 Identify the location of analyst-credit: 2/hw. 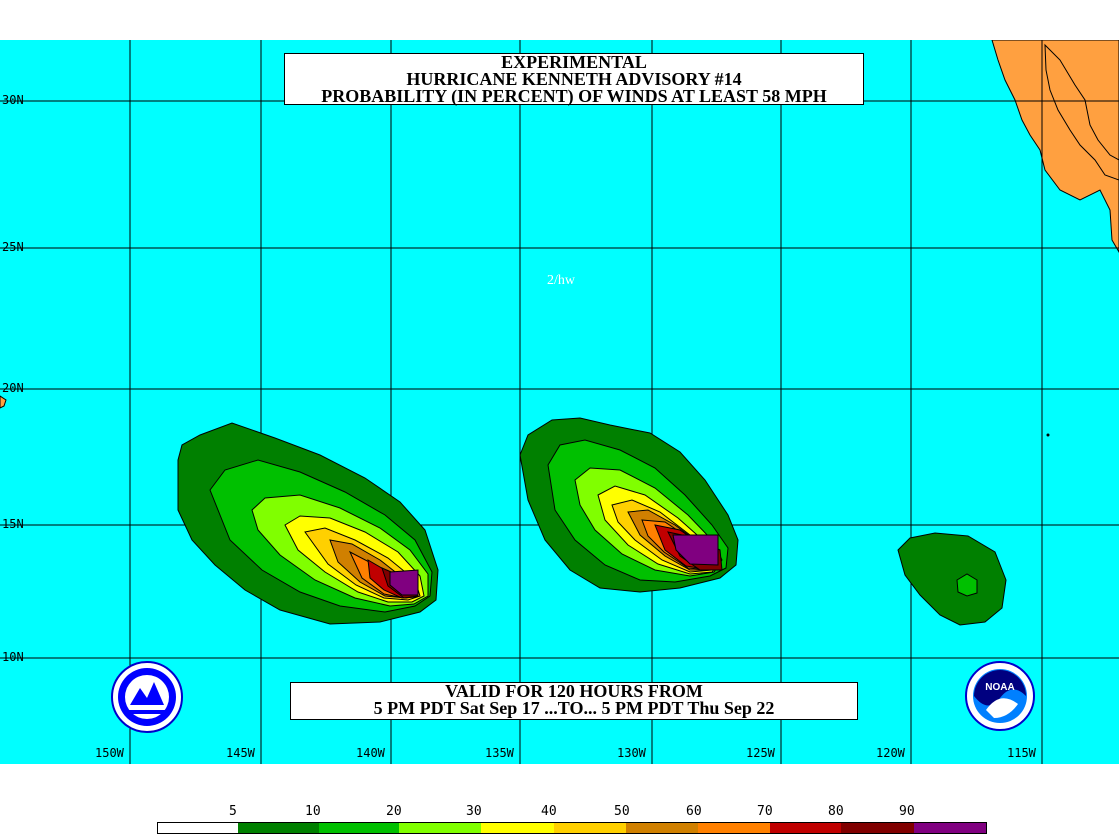
(561, 280).